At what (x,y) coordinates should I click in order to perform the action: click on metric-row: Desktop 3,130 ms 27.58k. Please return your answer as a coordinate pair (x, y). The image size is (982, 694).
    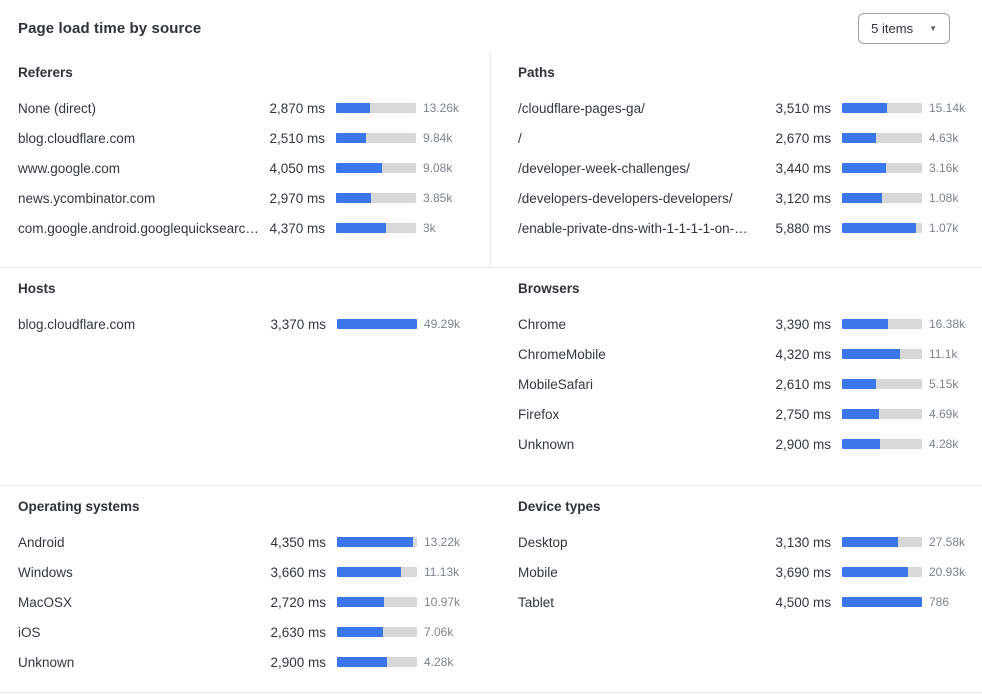
    Looking at the image, I should click on (746, 542).